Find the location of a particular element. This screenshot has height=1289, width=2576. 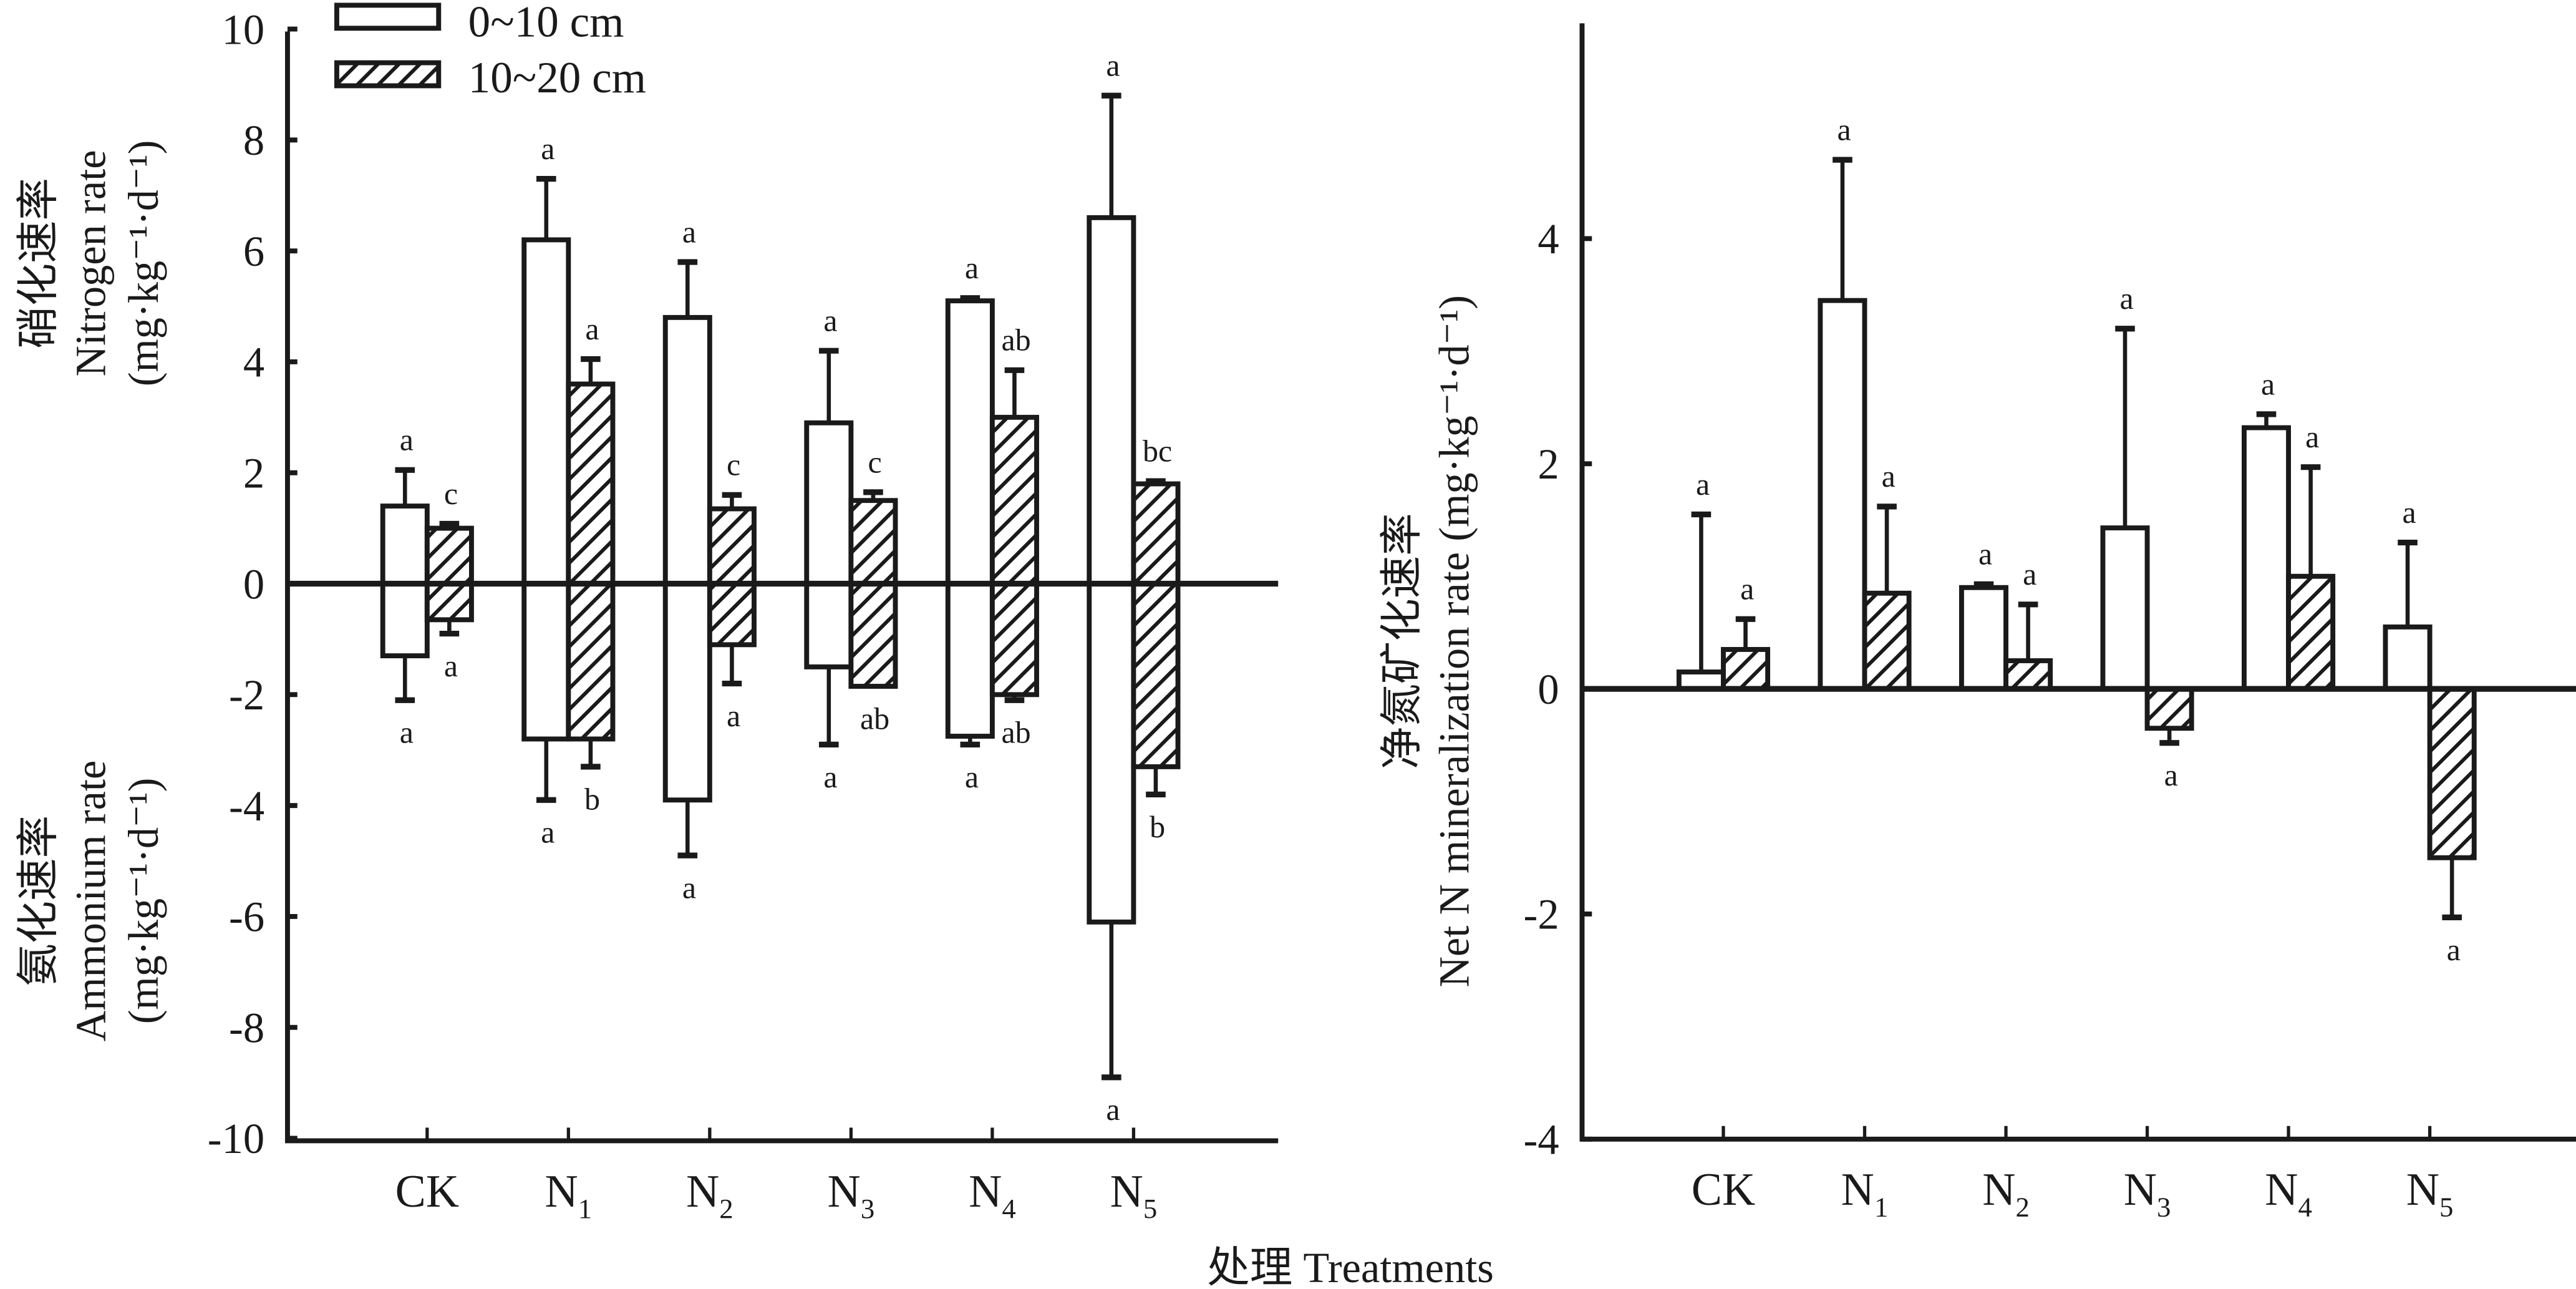

legend-label-open: 0~10 cm is located at coordinates (546, 23).